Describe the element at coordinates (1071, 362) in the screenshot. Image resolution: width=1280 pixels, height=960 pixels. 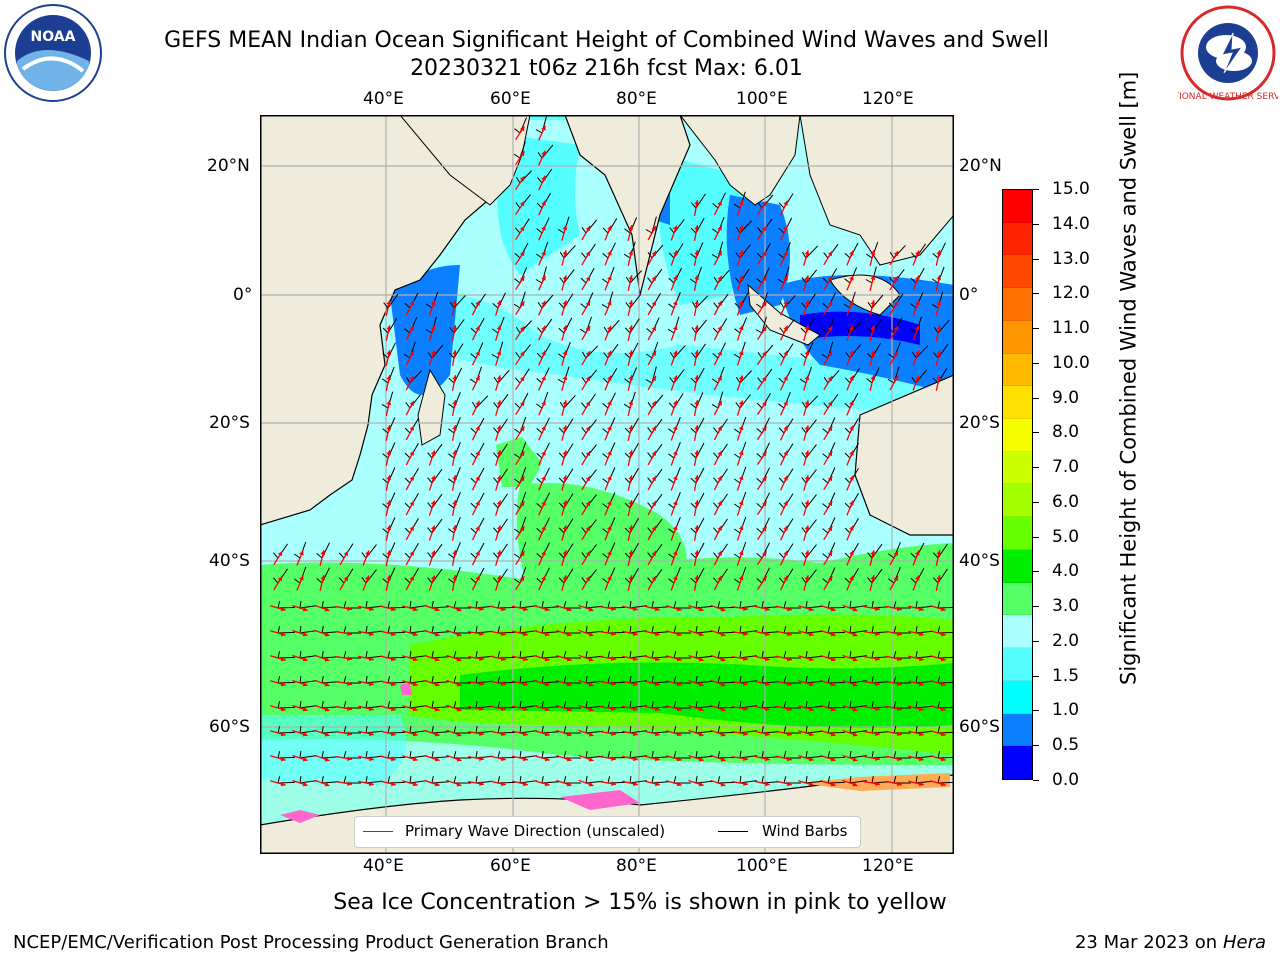
I see `colorbar-tick-label: 10.0` at that location.